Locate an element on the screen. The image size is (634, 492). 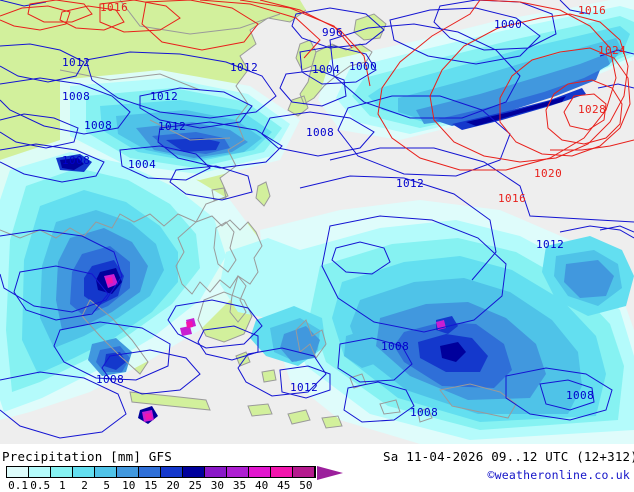
colorbar-tick: 40 is located at coordinates (262, 485).